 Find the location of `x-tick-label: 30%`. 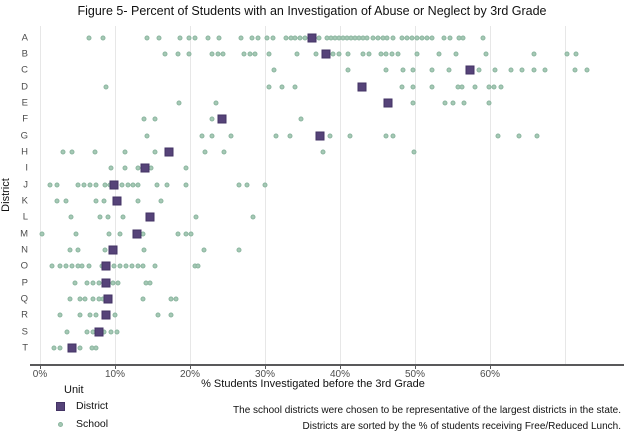

x-tick-label: 30% is located at coordinates (265, 374).